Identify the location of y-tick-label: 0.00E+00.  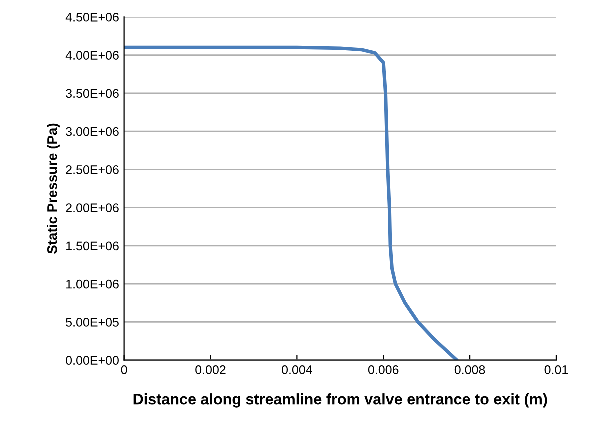
(92, 361).